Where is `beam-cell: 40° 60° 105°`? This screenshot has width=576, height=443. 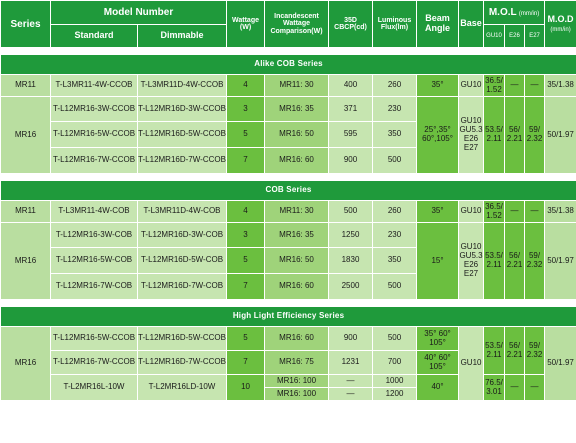
beam-cell: 40° 60° 105° is located at coordinates (438, 362).